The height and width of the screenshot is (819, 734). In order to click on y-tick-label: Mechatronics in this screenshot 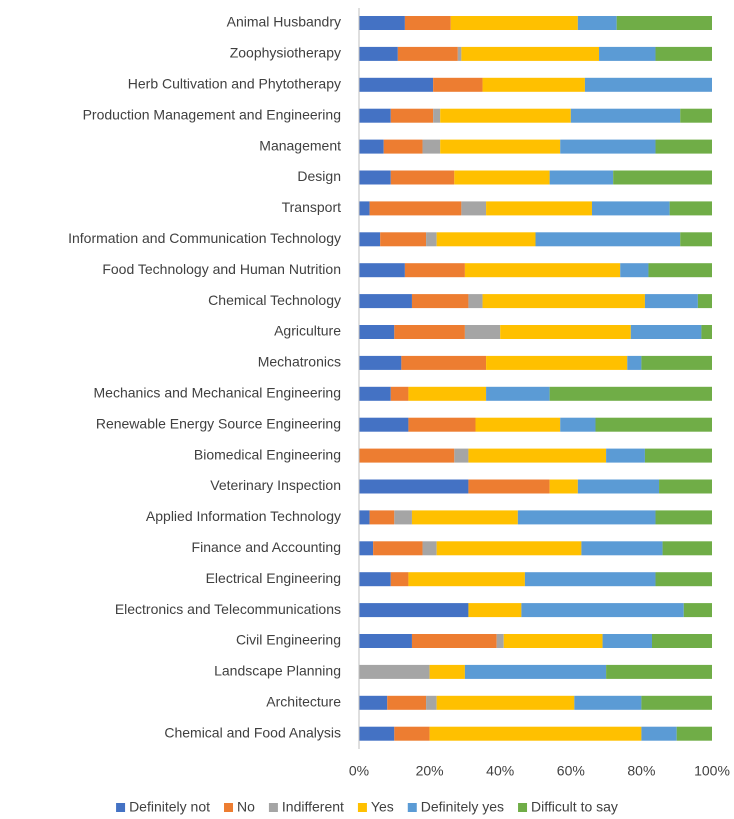, I will do `click(299, 362)`.